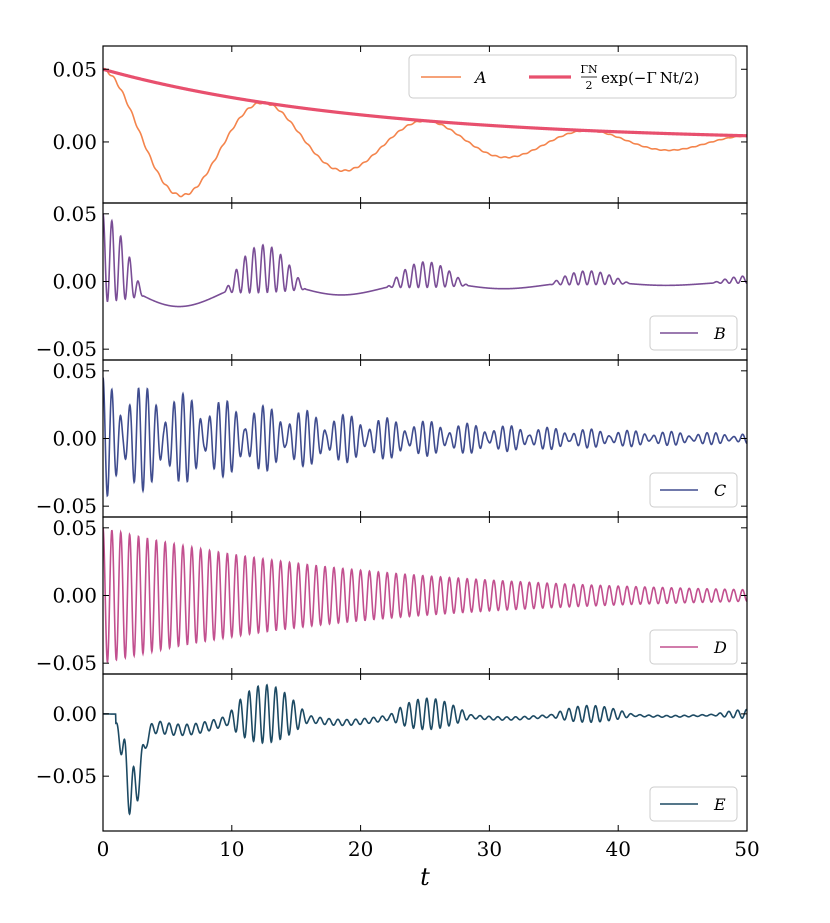 The image size is (830, 923). I want to click on legend-label: E, so click(719, 804).